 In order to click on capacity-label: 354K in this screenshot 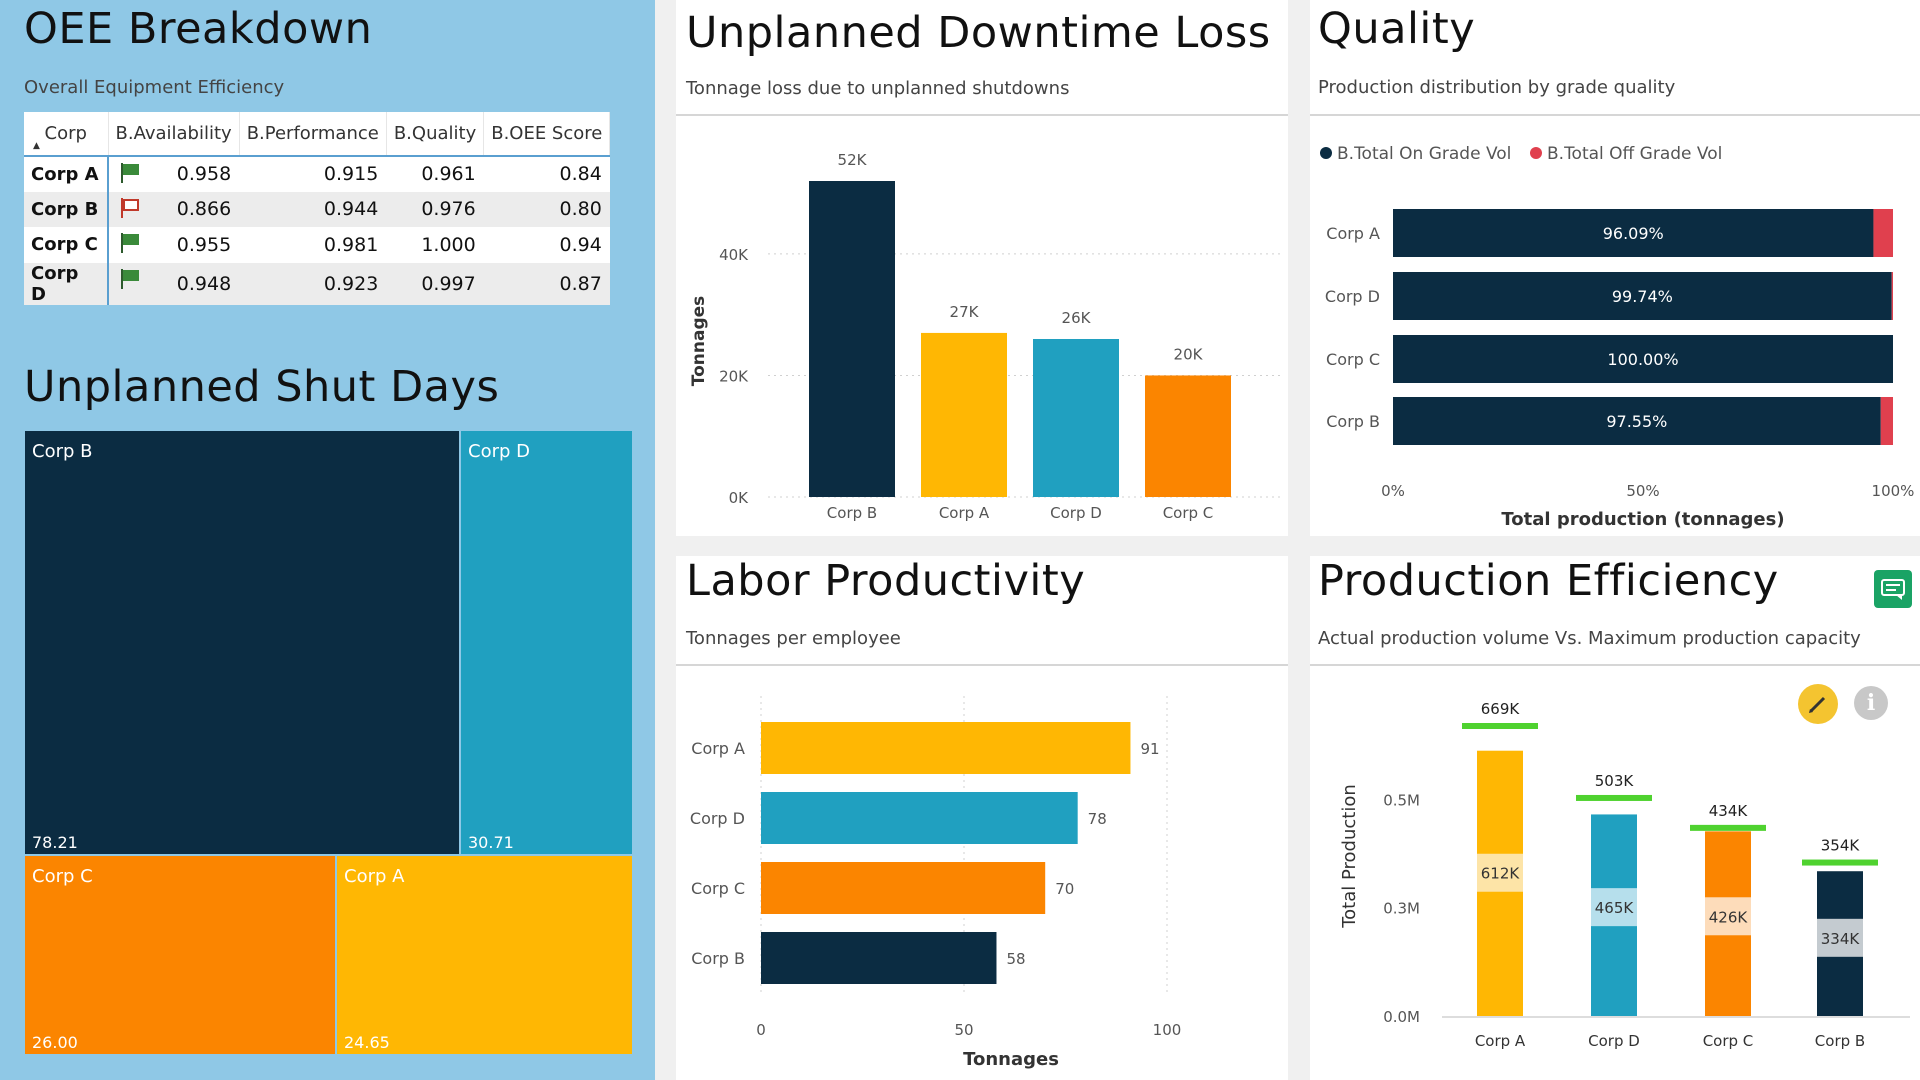, I will do `click(1841, 846)`.